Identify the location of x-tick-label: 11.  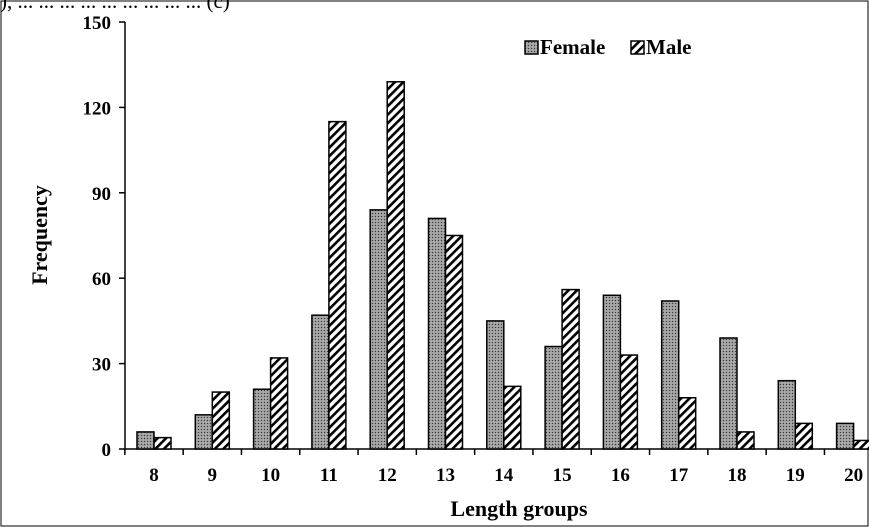
(329, 475).